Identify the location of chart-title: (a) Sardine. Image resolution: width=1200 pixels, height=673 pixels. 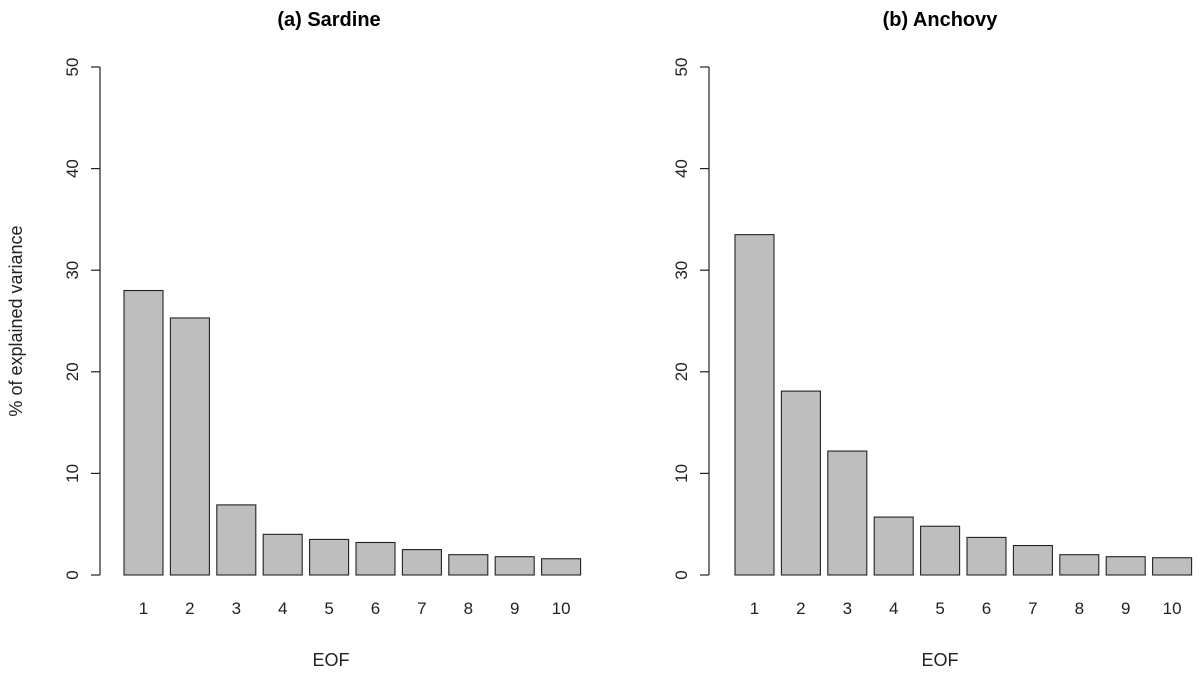
(328, 20).